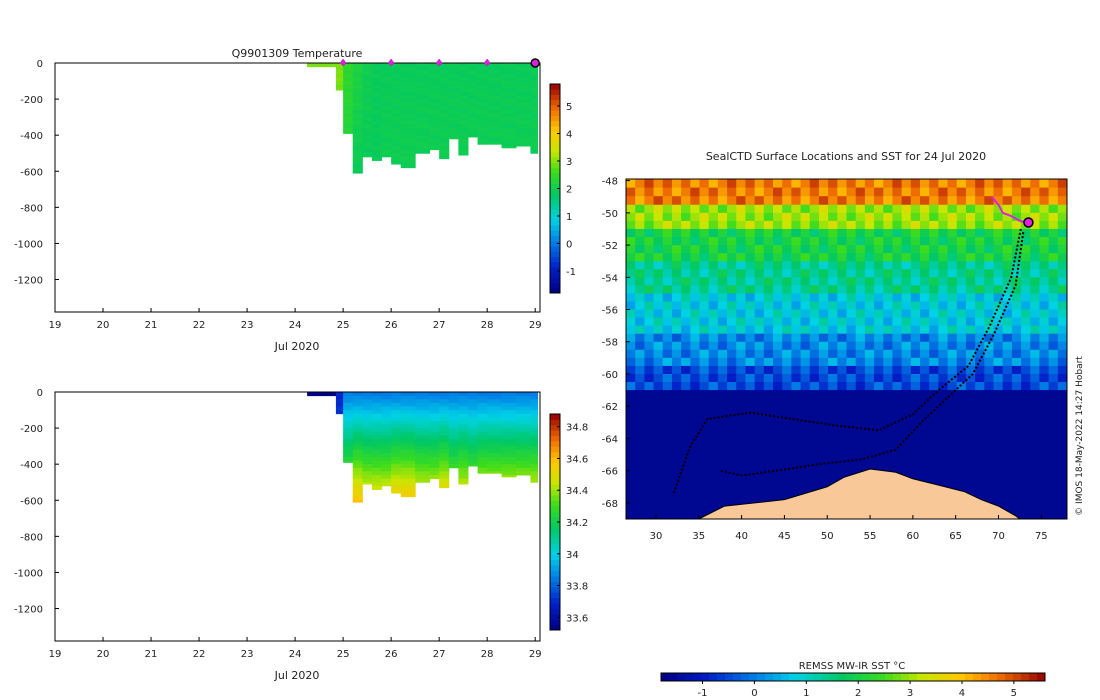  What do you see at coordinates (610, 278) in the screenshot?
I see `map-y-tick-label: -54` at bounding box center [610, 278].